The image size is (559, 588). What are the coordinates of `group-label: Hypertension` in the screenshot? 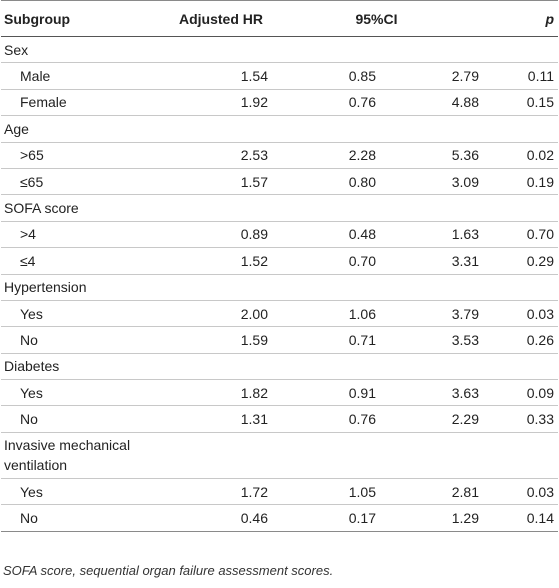 It's located at (279, 287).